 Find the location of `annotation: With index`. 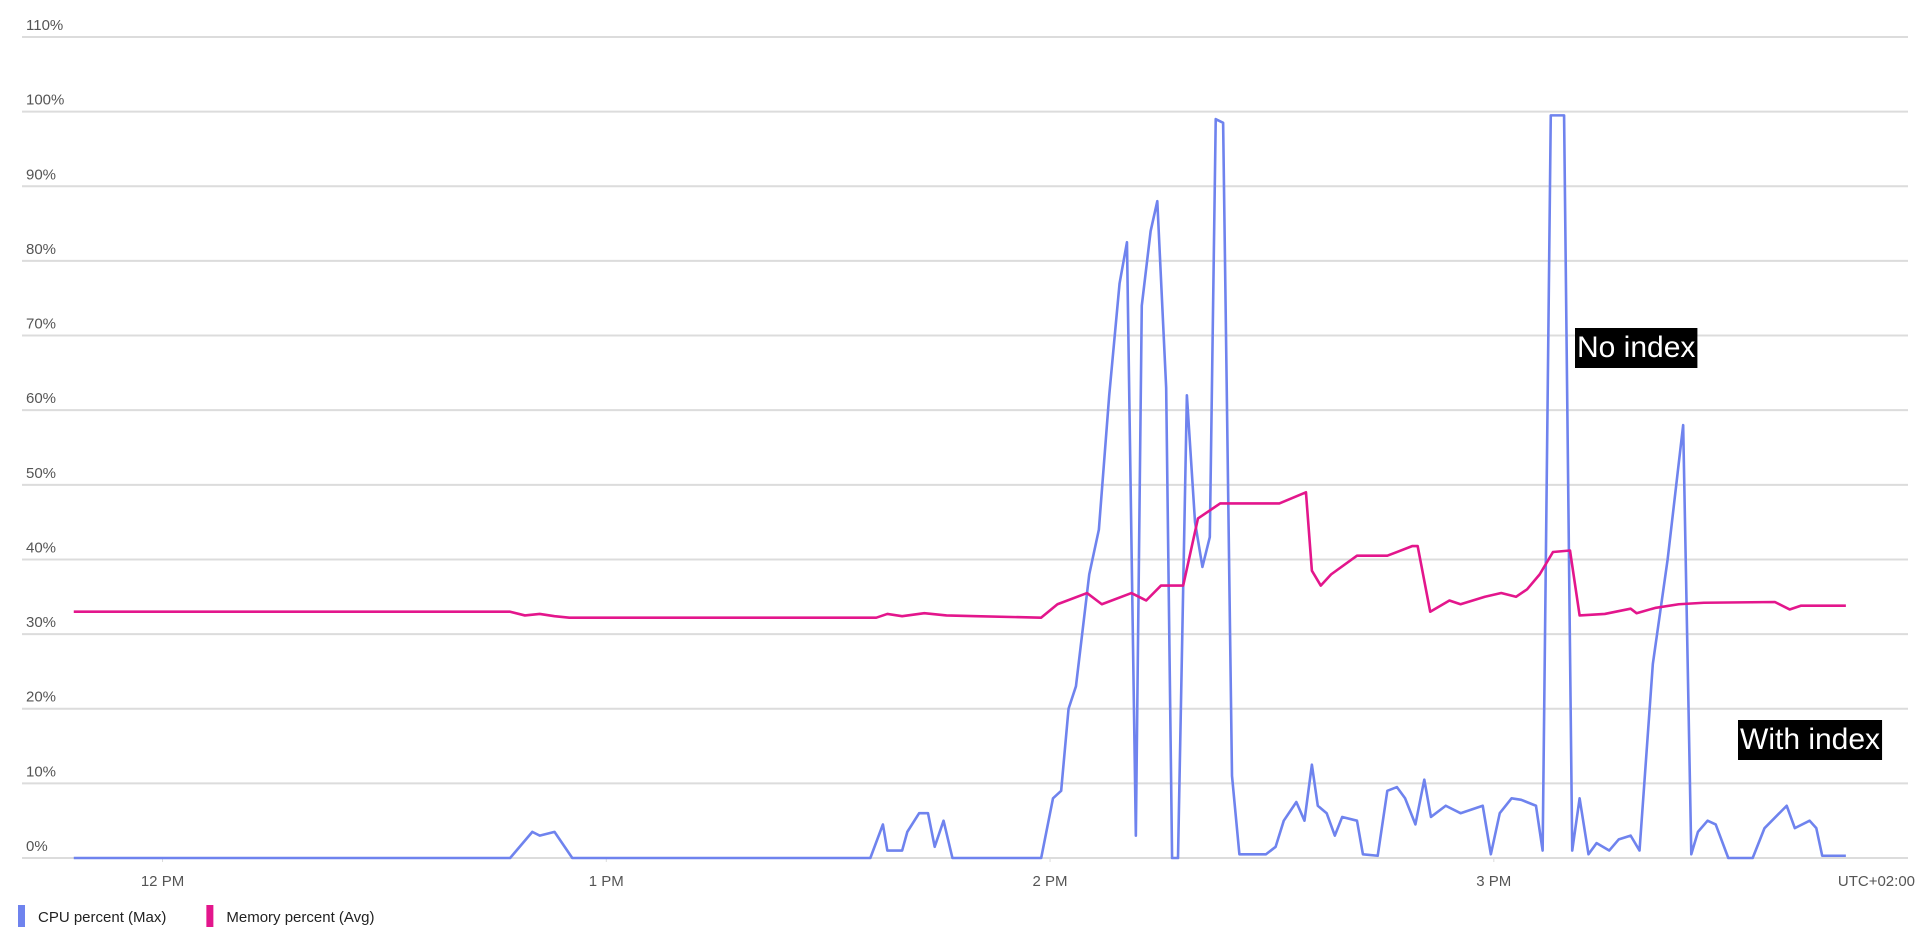

annotation: With index is located at coordinates (1810, 740).